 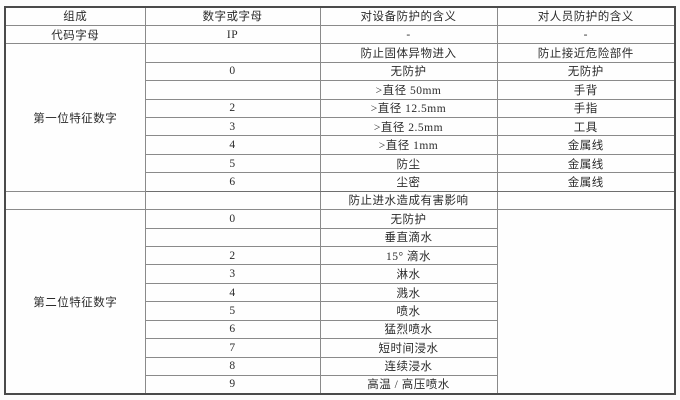 I want to click on cell-person: 工具, so click(x=586, y=127).